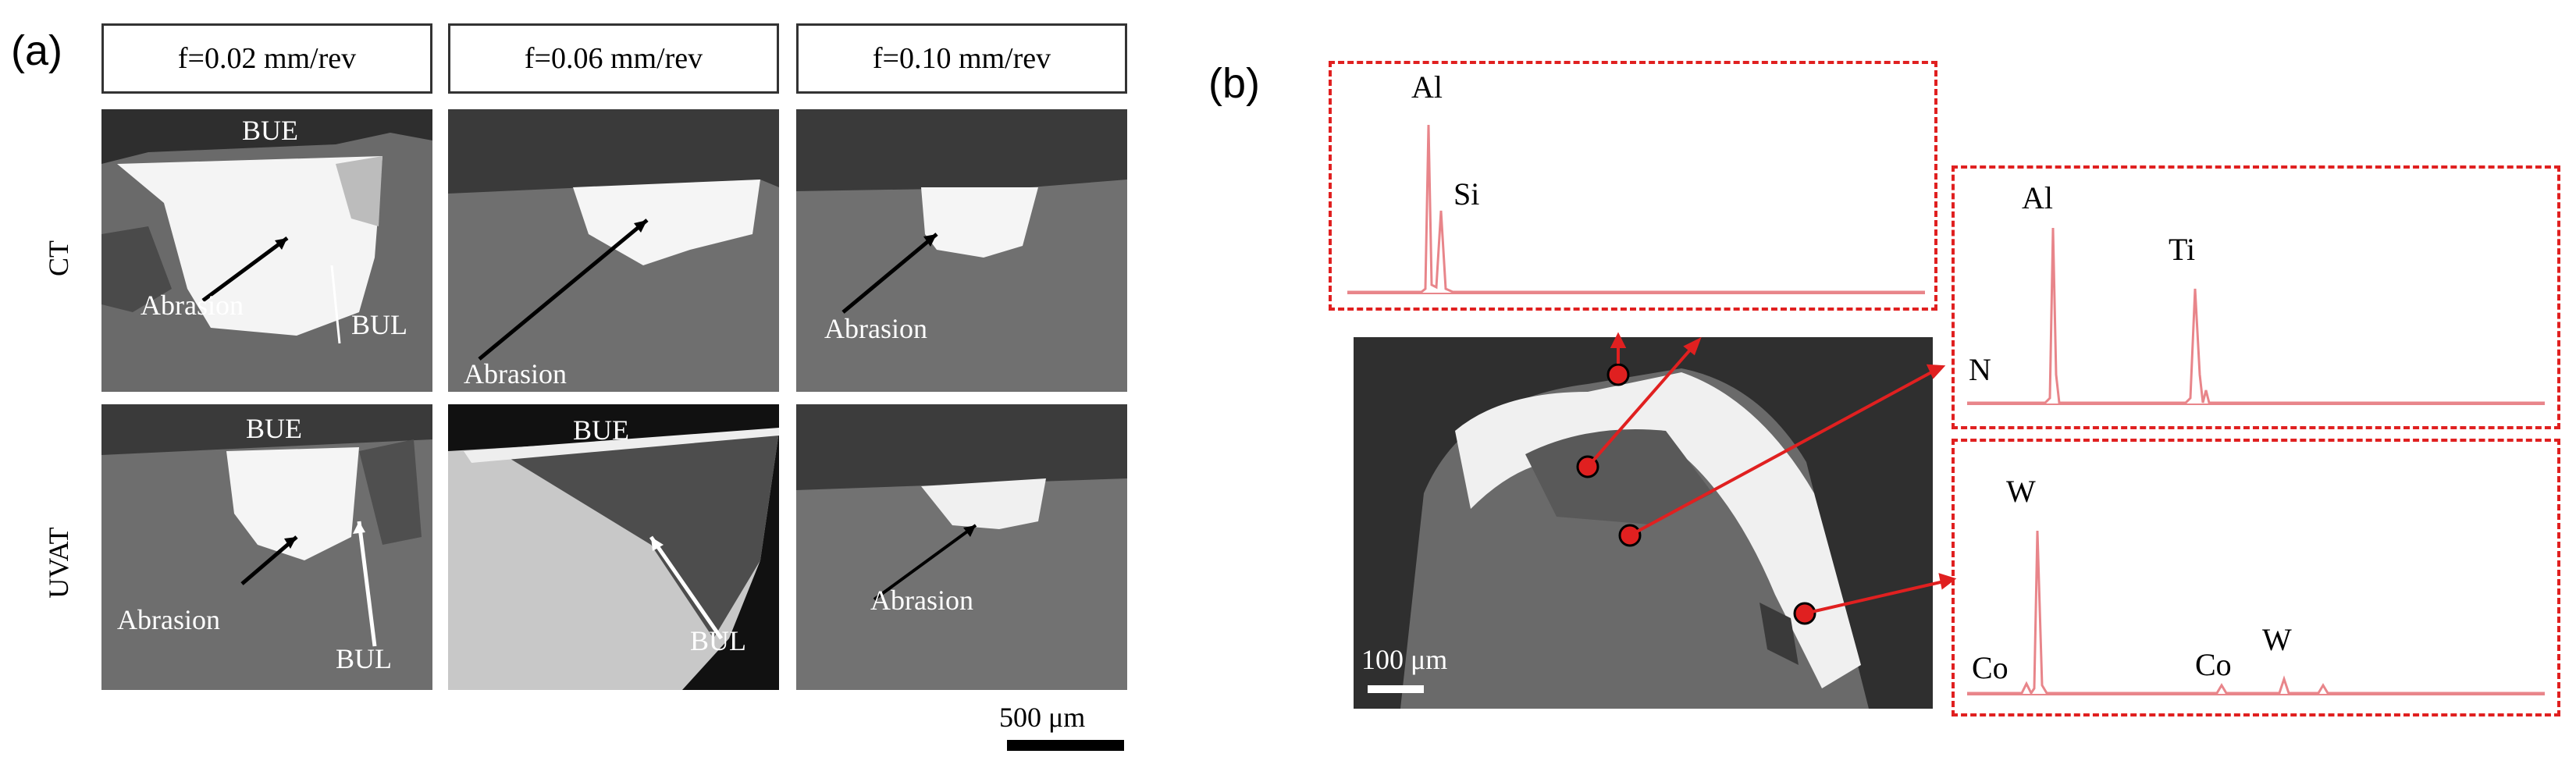  Describe the element at coordinates (1990, 667) in the screenshot. I see `peak-label-co-1: Co` at that location.